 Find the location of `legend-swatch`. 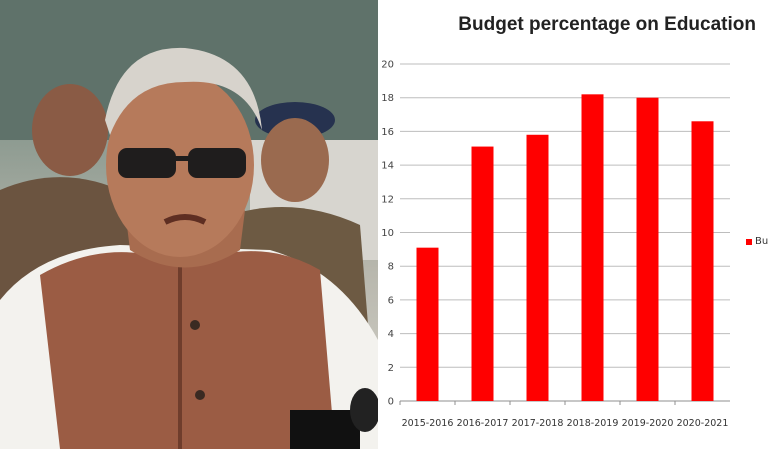

legend-swatch is located at coordinates (749, 241).